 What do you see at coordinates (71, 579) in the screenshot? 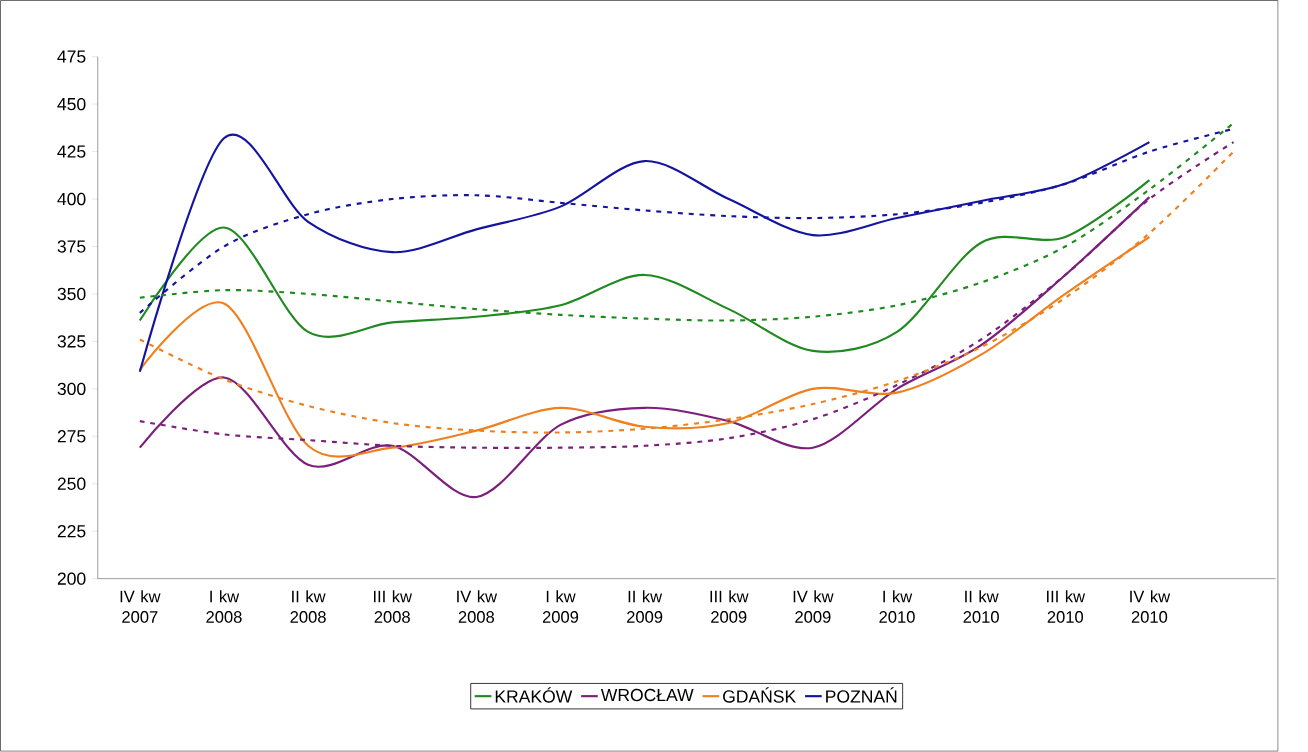
I see `y-tick-label: 200` at bounding box center [71, 579].